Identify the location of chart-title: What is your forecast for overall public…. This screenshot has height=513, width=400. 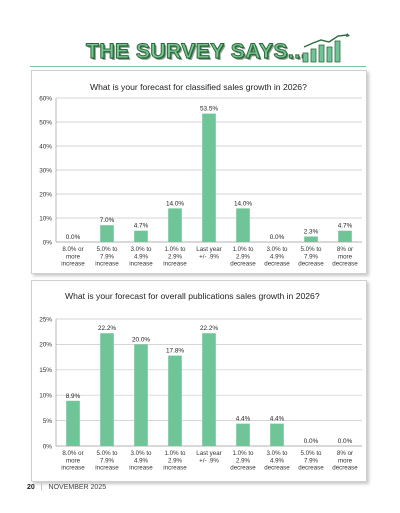
(192, 296).